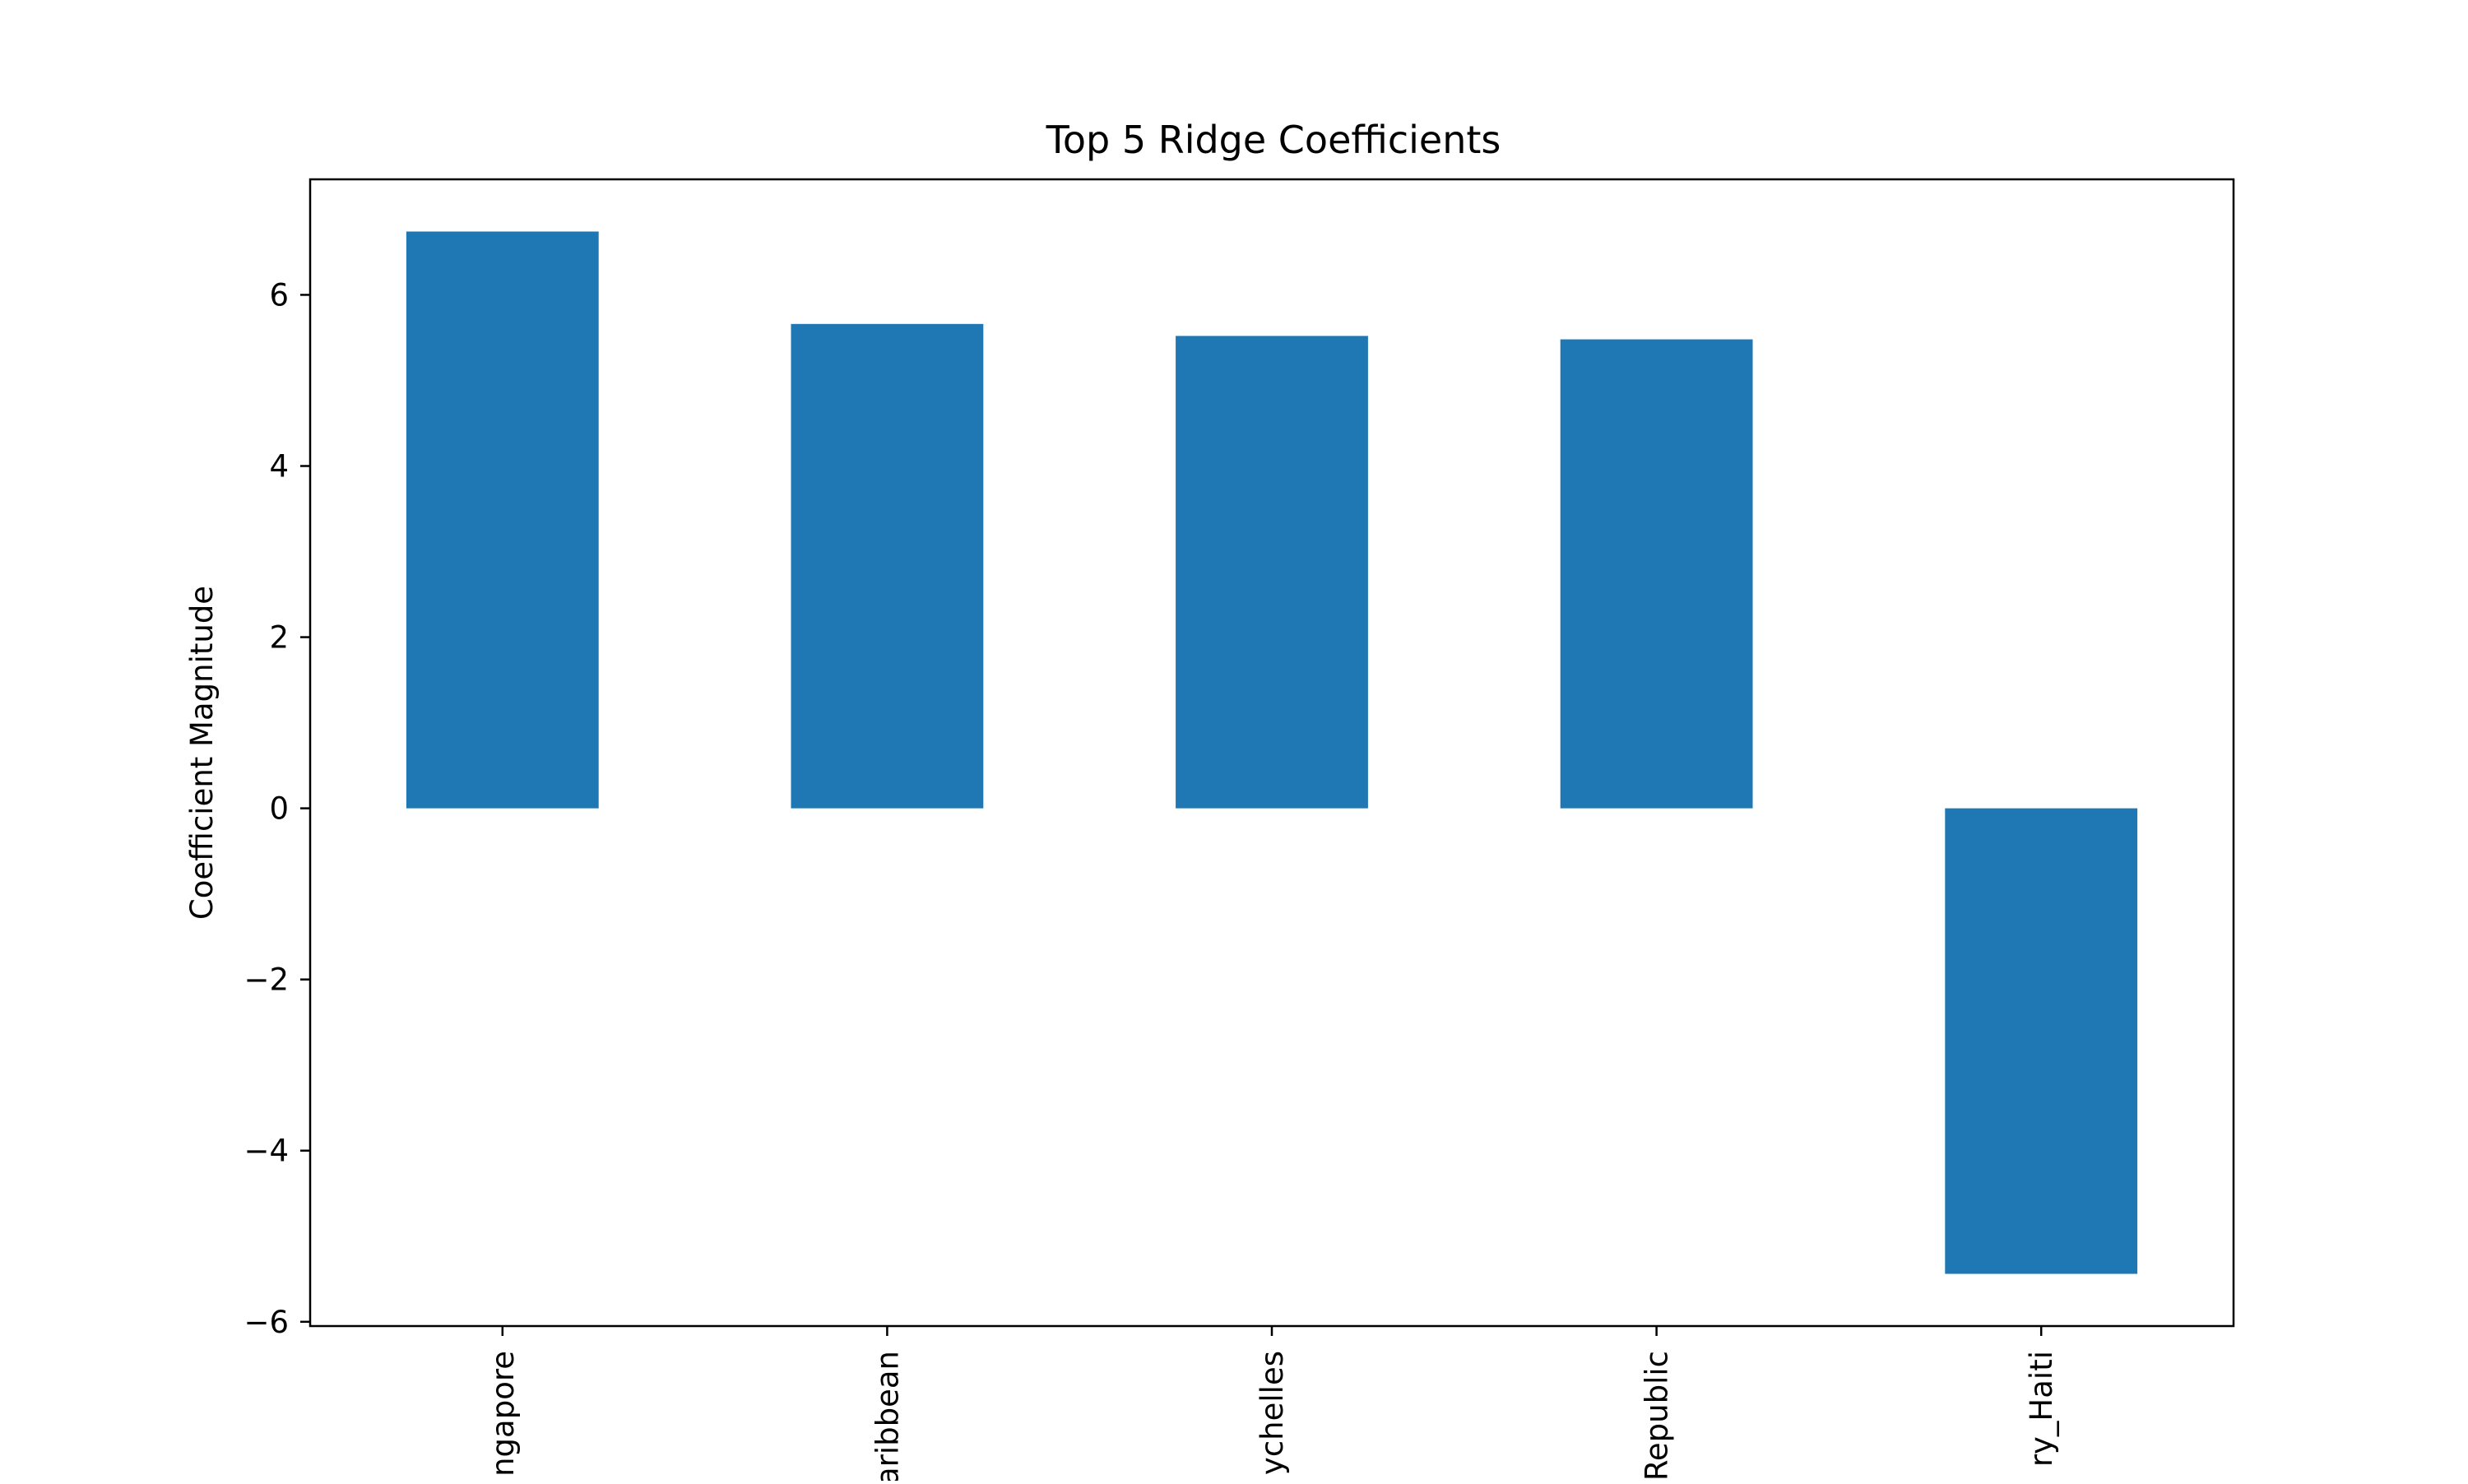  What do you see at coordinates (1272, 1413) in the screenshot?
I see `x-tick-label: ychelles` at bounding box center [1272, 1413].